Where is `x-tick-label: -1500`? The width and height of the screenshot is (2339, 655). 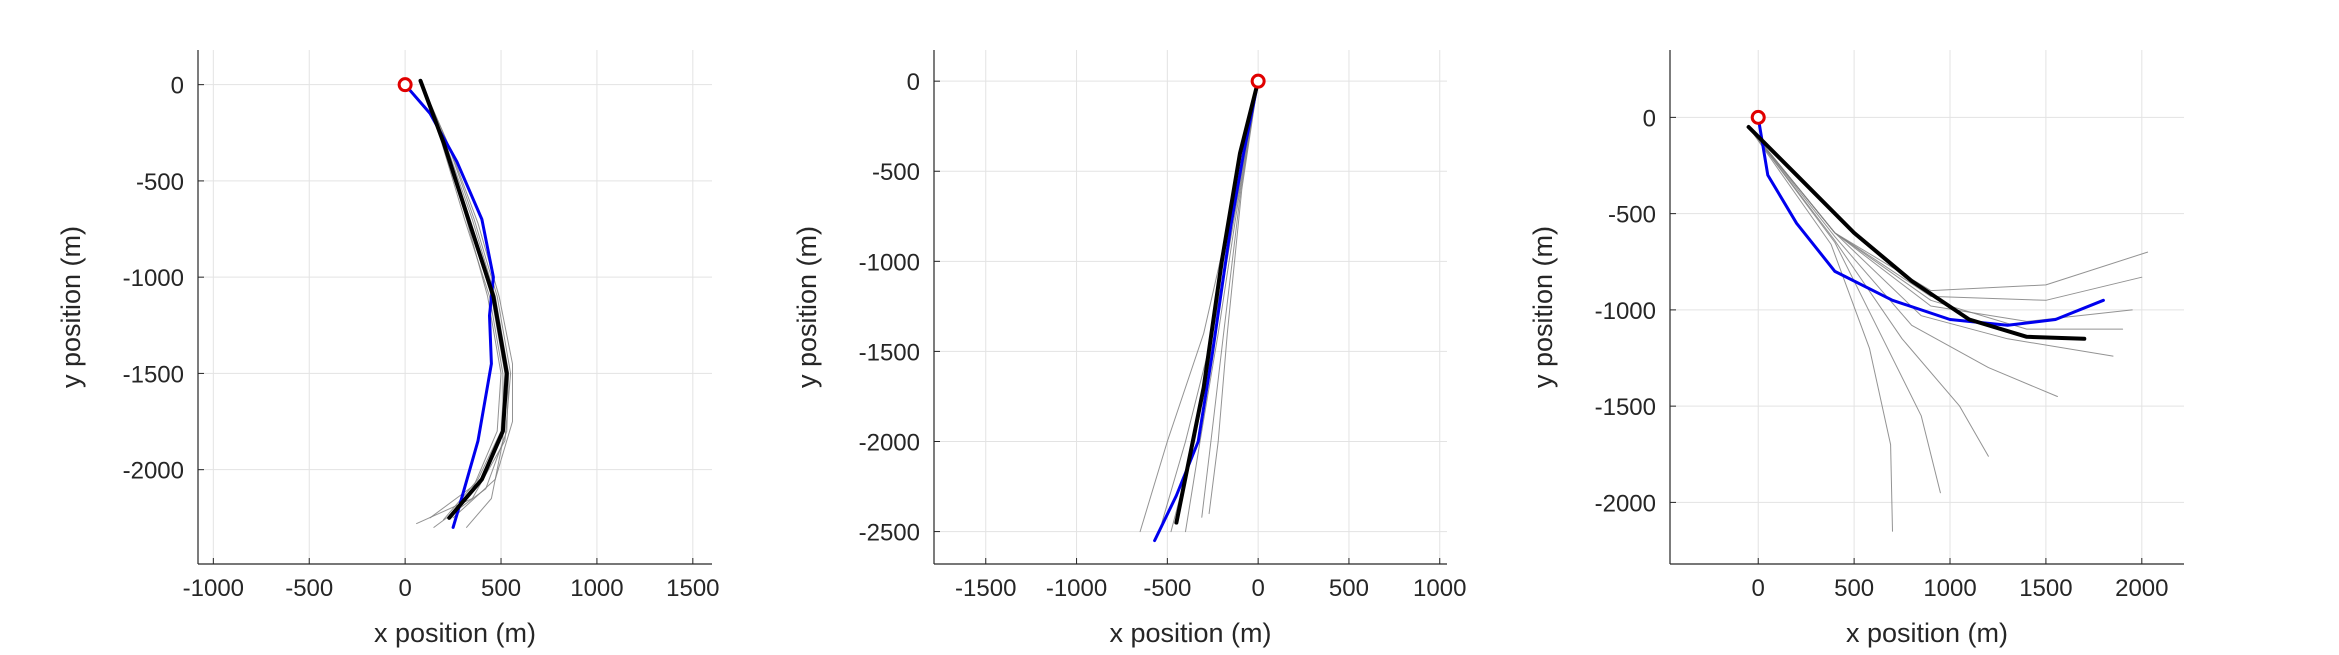
x-tick-label: -1500 is located at coordinates (985, 588).